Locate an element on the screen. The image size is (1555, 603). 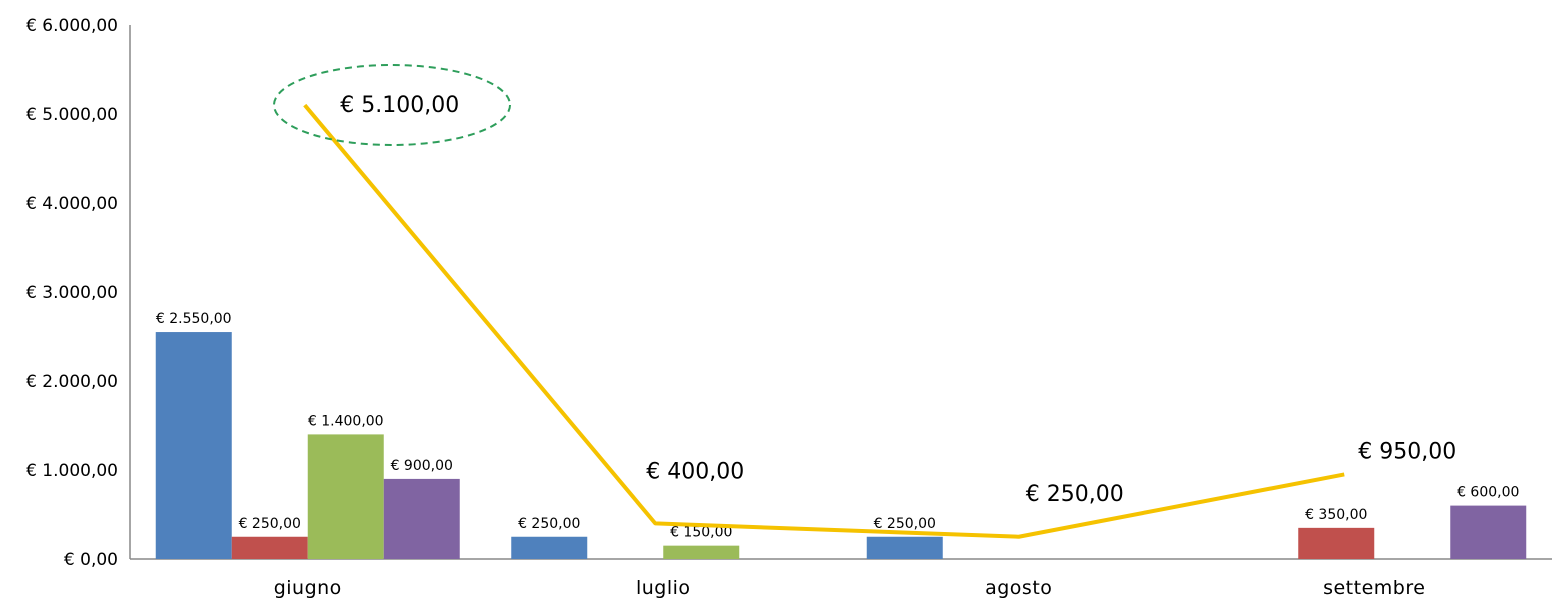
annotation-layer is located at coordinates (392, 105).